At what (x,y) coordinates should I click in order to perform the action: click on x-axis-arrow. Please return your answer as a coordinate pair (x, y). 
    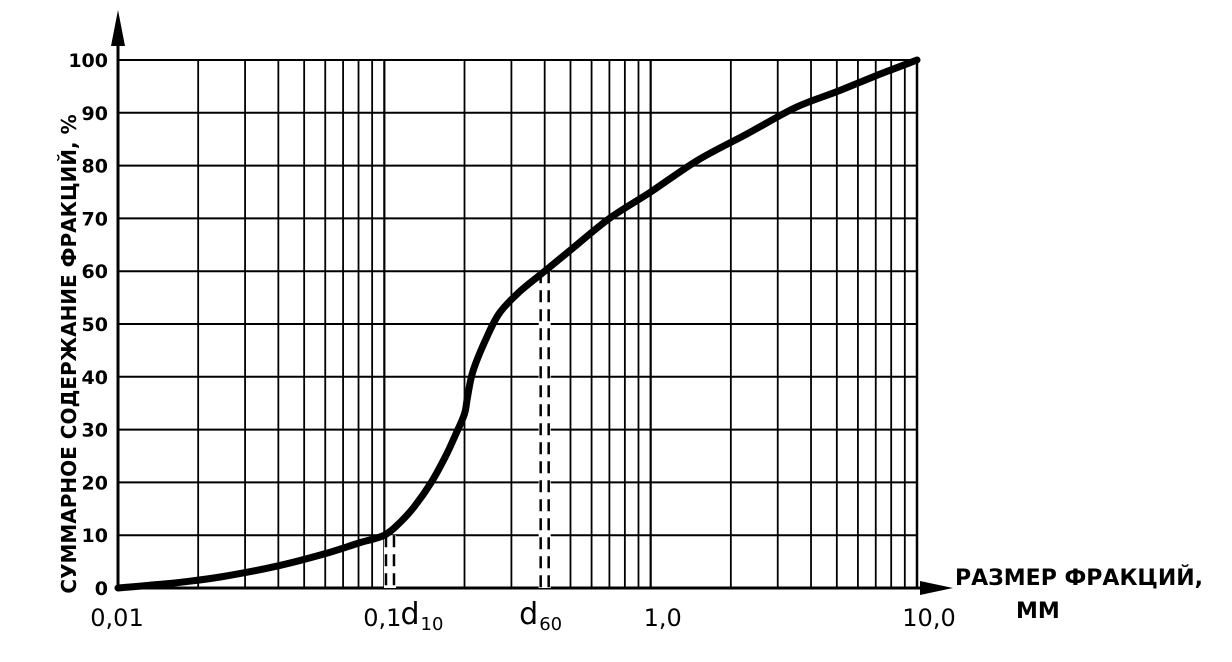
    Looking at the image, I should click on (936, 588).